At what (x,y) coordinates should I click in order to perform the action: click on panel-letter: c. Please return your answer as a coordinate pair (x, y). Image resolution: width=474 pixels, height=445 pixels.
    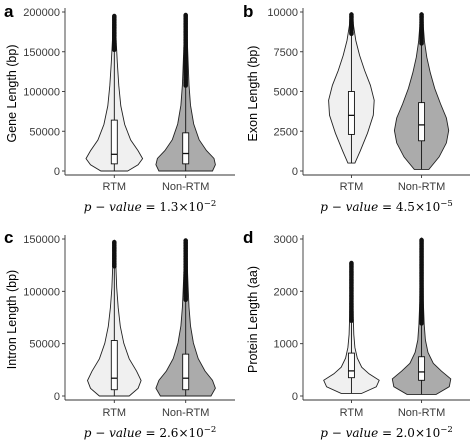
    Looking at the image, I should click on (8, 237).